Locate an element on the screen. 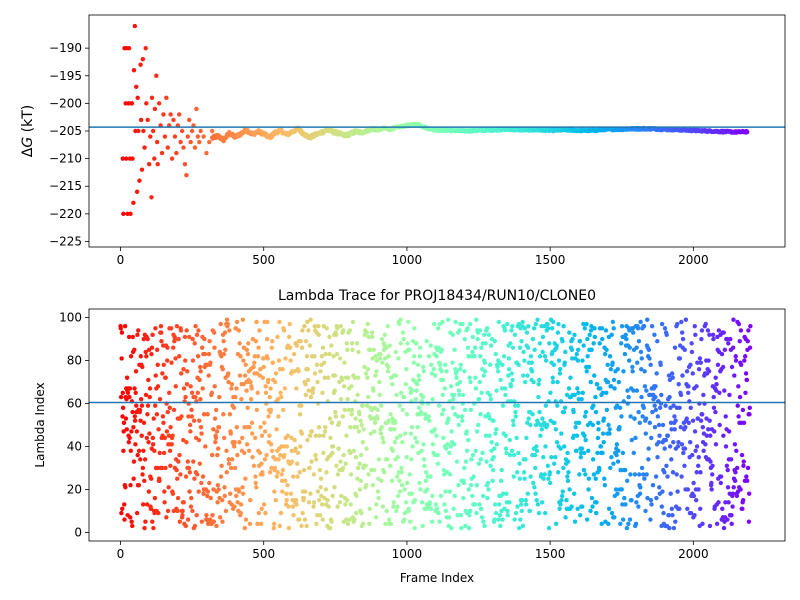  delta-g-ytick-label: −195 is located at coordinates (65, 76).